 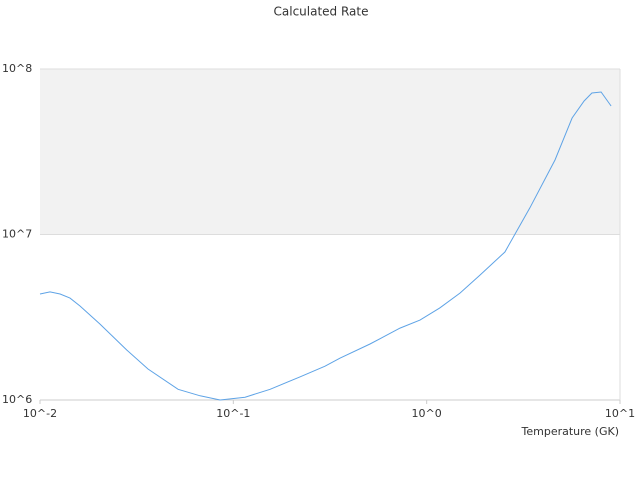 What do you see at coordinates (17, 234) in the screenshot?
I see `y-tick-label: 10^7` at bounding box center [17, 234].